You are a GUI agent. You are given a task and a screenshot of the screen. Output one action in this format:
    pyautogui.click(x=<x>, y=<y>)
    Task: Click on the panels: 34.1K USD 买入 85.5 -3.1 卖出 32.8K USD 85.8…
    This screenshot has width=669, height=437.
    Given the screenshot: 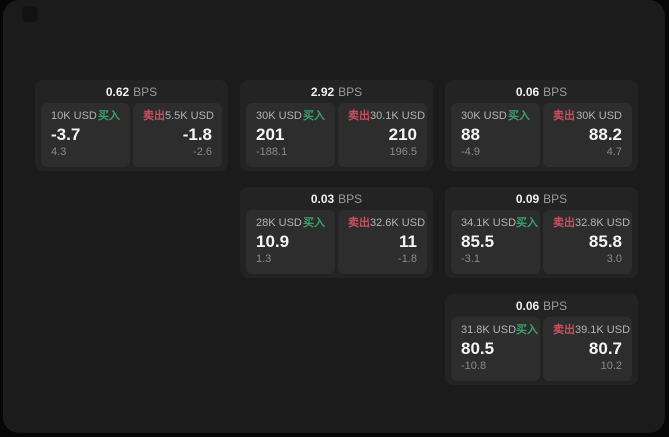 What is the action you would take?
    pyautogui.click(x=541, y=244)
    